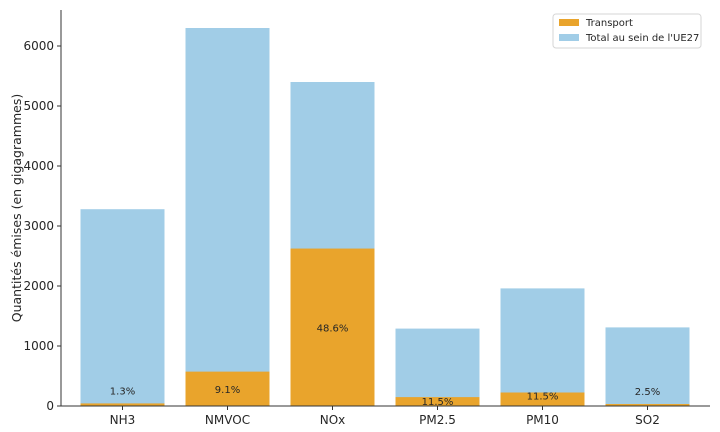  What do you see at coordinates (38, 346) in the screenshot?
I see `y-tick-label: 1000` at bounding box center [38, 346].